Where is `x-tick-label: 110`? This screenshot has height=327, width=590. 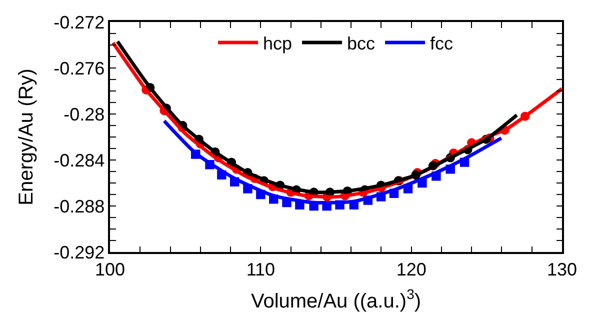 x-tick-label: 110 is located at coordinates (261, 269).